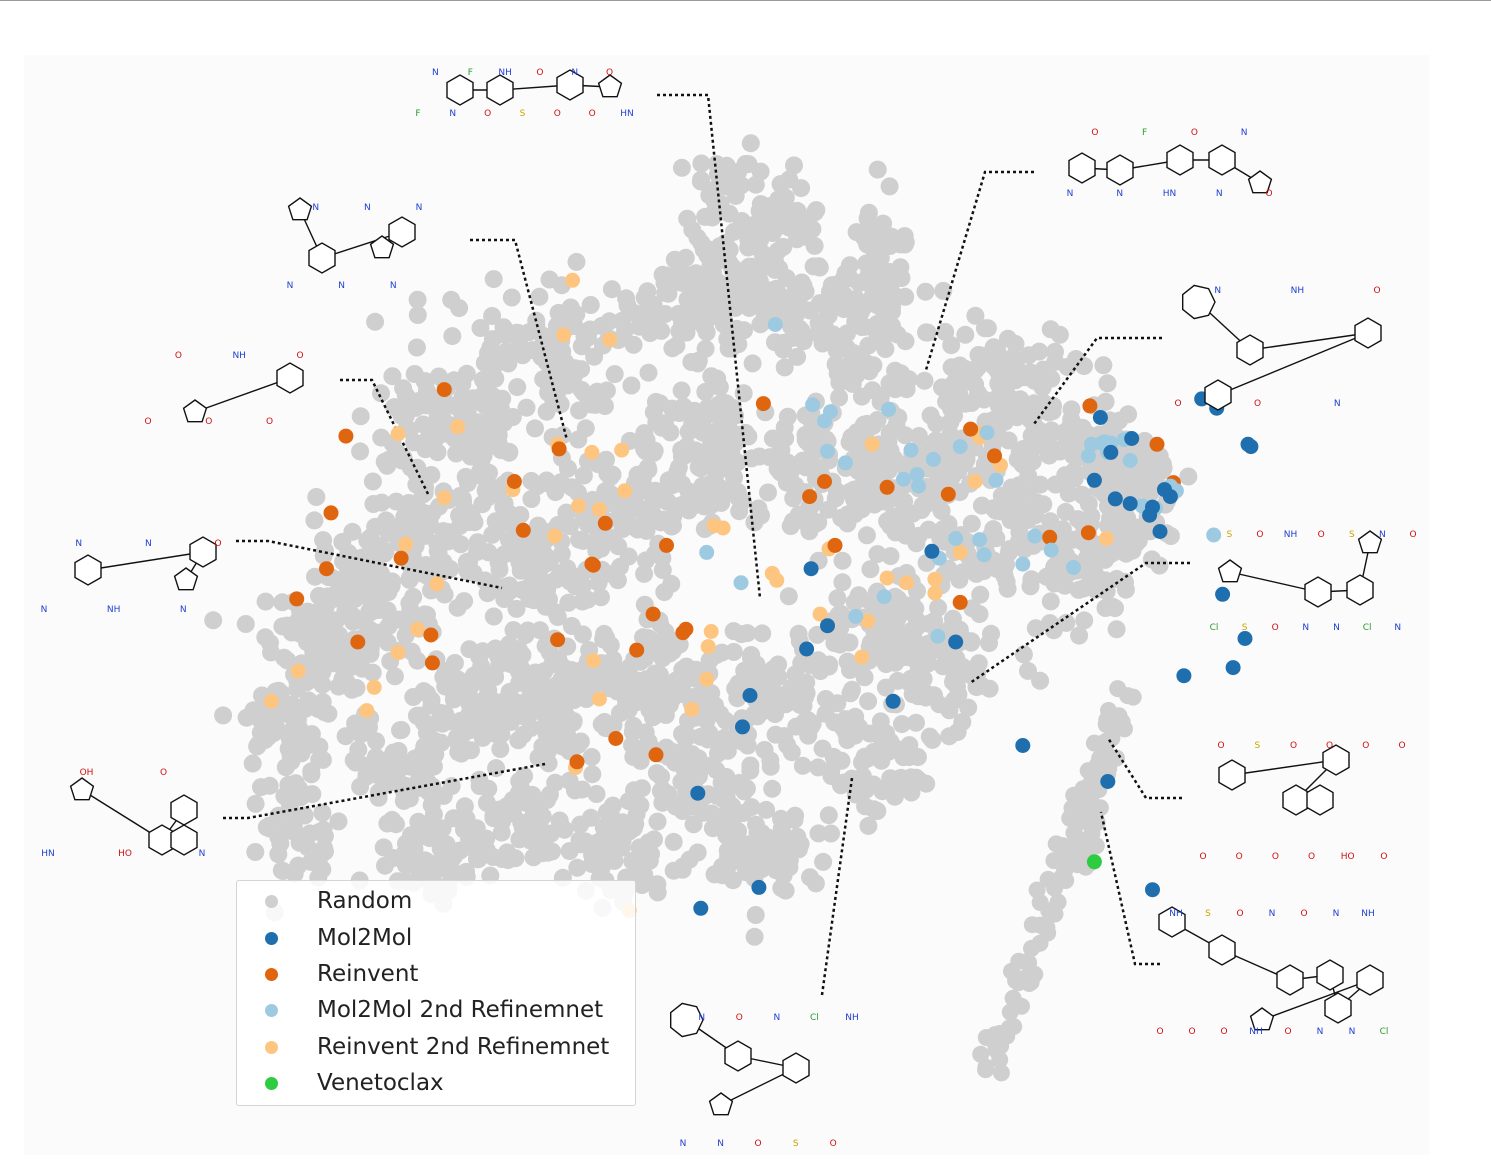  Describe the element at coordinates (1214, 628) in the screenshot. I see `atom-label: Cl` at that location.